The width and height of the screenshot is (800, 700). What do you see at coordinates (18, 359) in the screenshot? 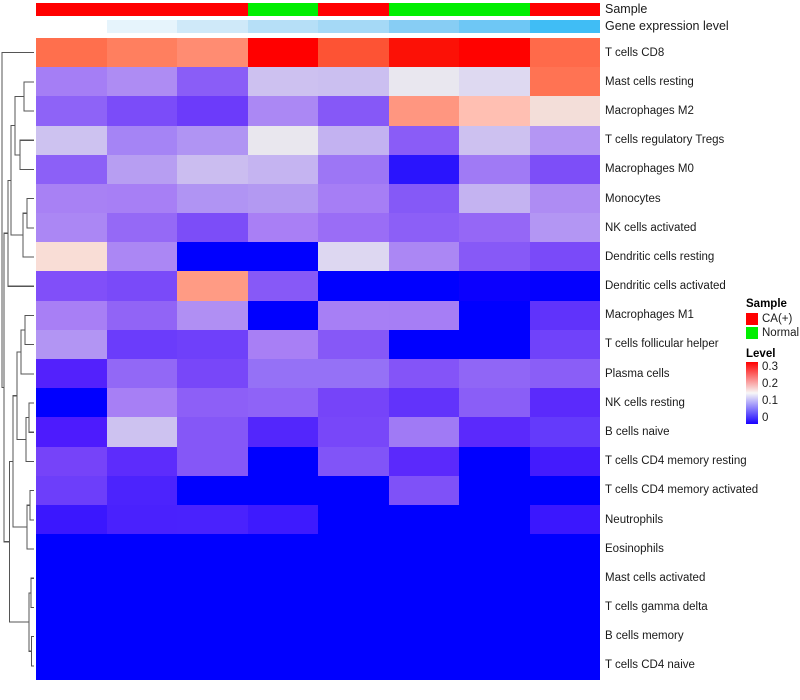
I see `row-dendrogram` at bounding box center [18, 359].